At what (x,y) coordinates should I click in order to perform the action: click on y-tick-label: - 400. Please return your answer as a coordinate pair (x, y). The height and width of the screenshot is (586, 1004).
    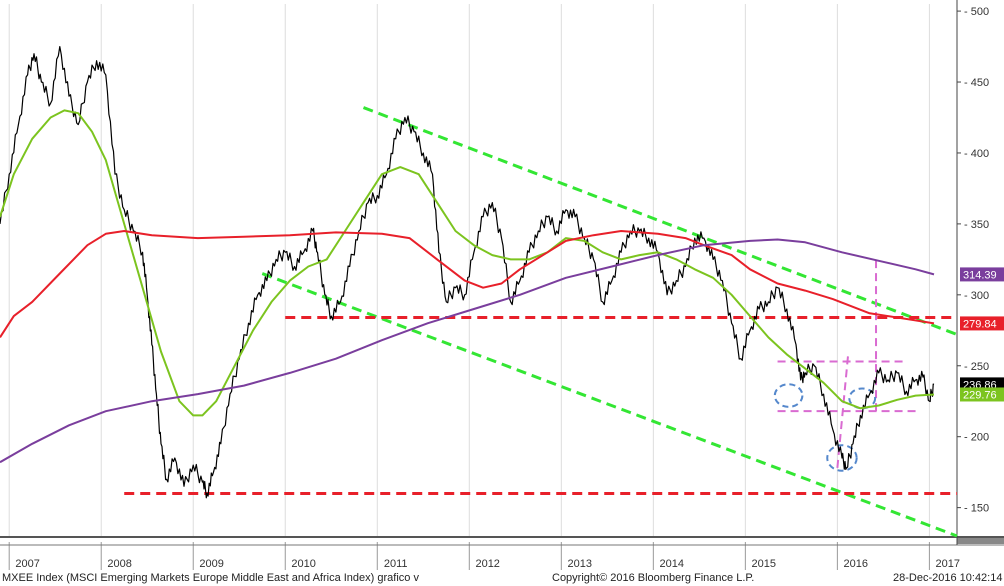
    Looking at the image, I should click on (976, 154).